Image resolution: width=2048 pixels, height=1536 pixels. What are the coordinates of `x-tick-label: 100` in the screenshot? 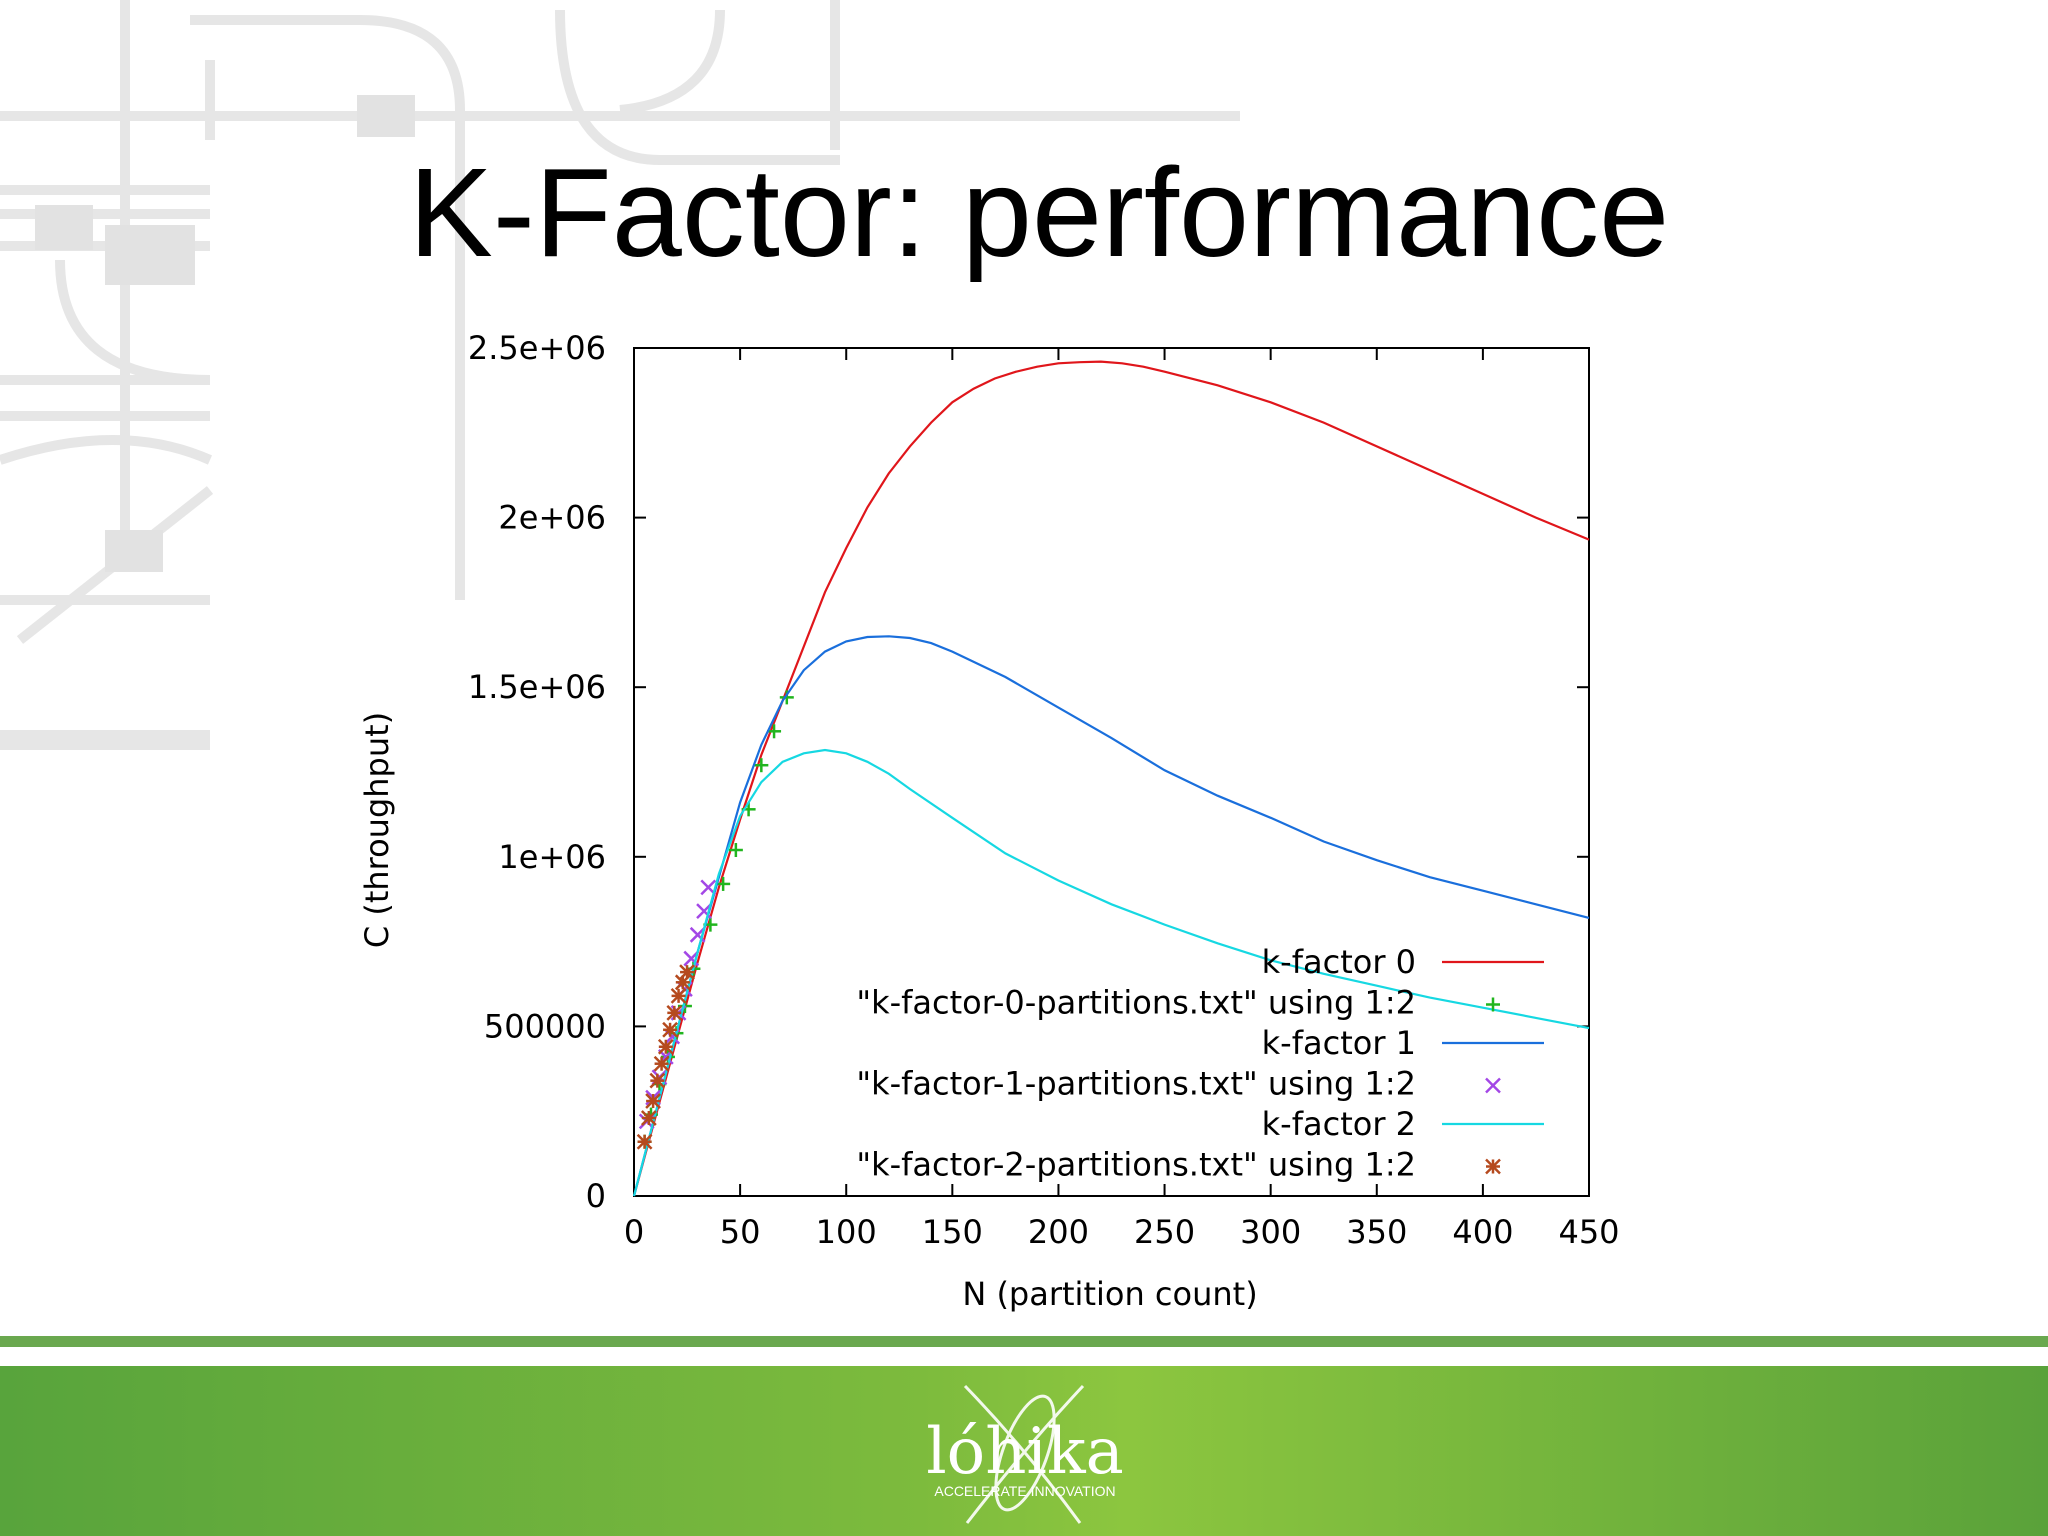 It's located at (846, 1232).